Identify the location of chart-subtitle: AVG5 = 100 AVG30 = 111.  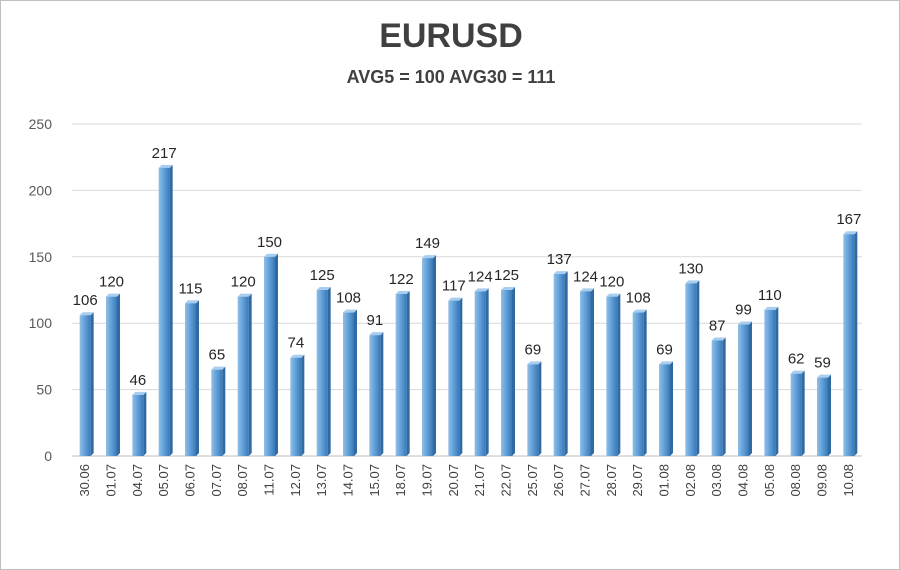
(451, 77).